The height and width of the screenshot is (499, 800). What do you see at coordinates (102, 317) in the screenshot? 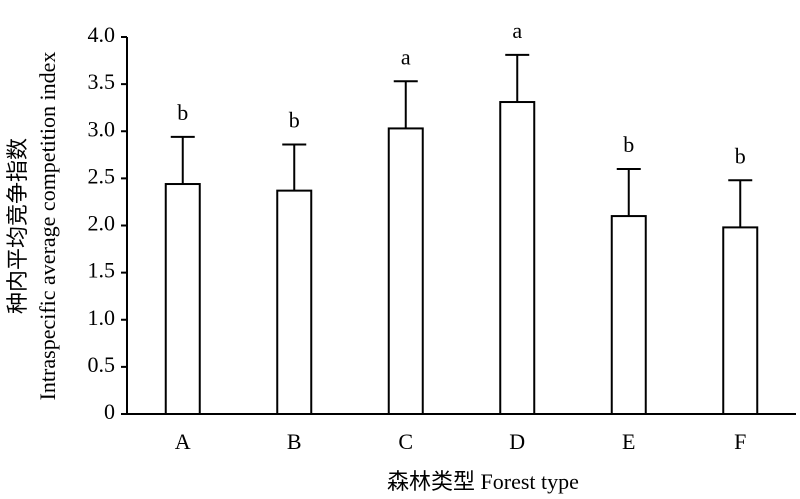
I see `y-tick-label: 1.0` at bounding box center [102, 317].